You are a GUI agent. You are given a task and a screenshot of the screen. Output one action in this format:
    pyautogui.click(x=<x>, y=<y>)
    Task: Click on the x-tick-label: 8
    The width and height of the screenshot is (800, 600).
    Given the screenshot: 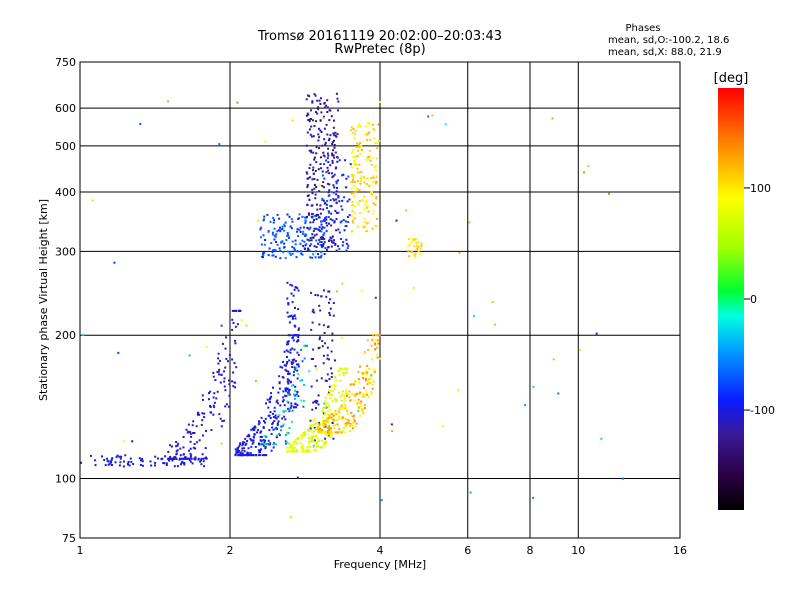 What is the action you would take?
    pyautogui.click(x=530, y=550)
    